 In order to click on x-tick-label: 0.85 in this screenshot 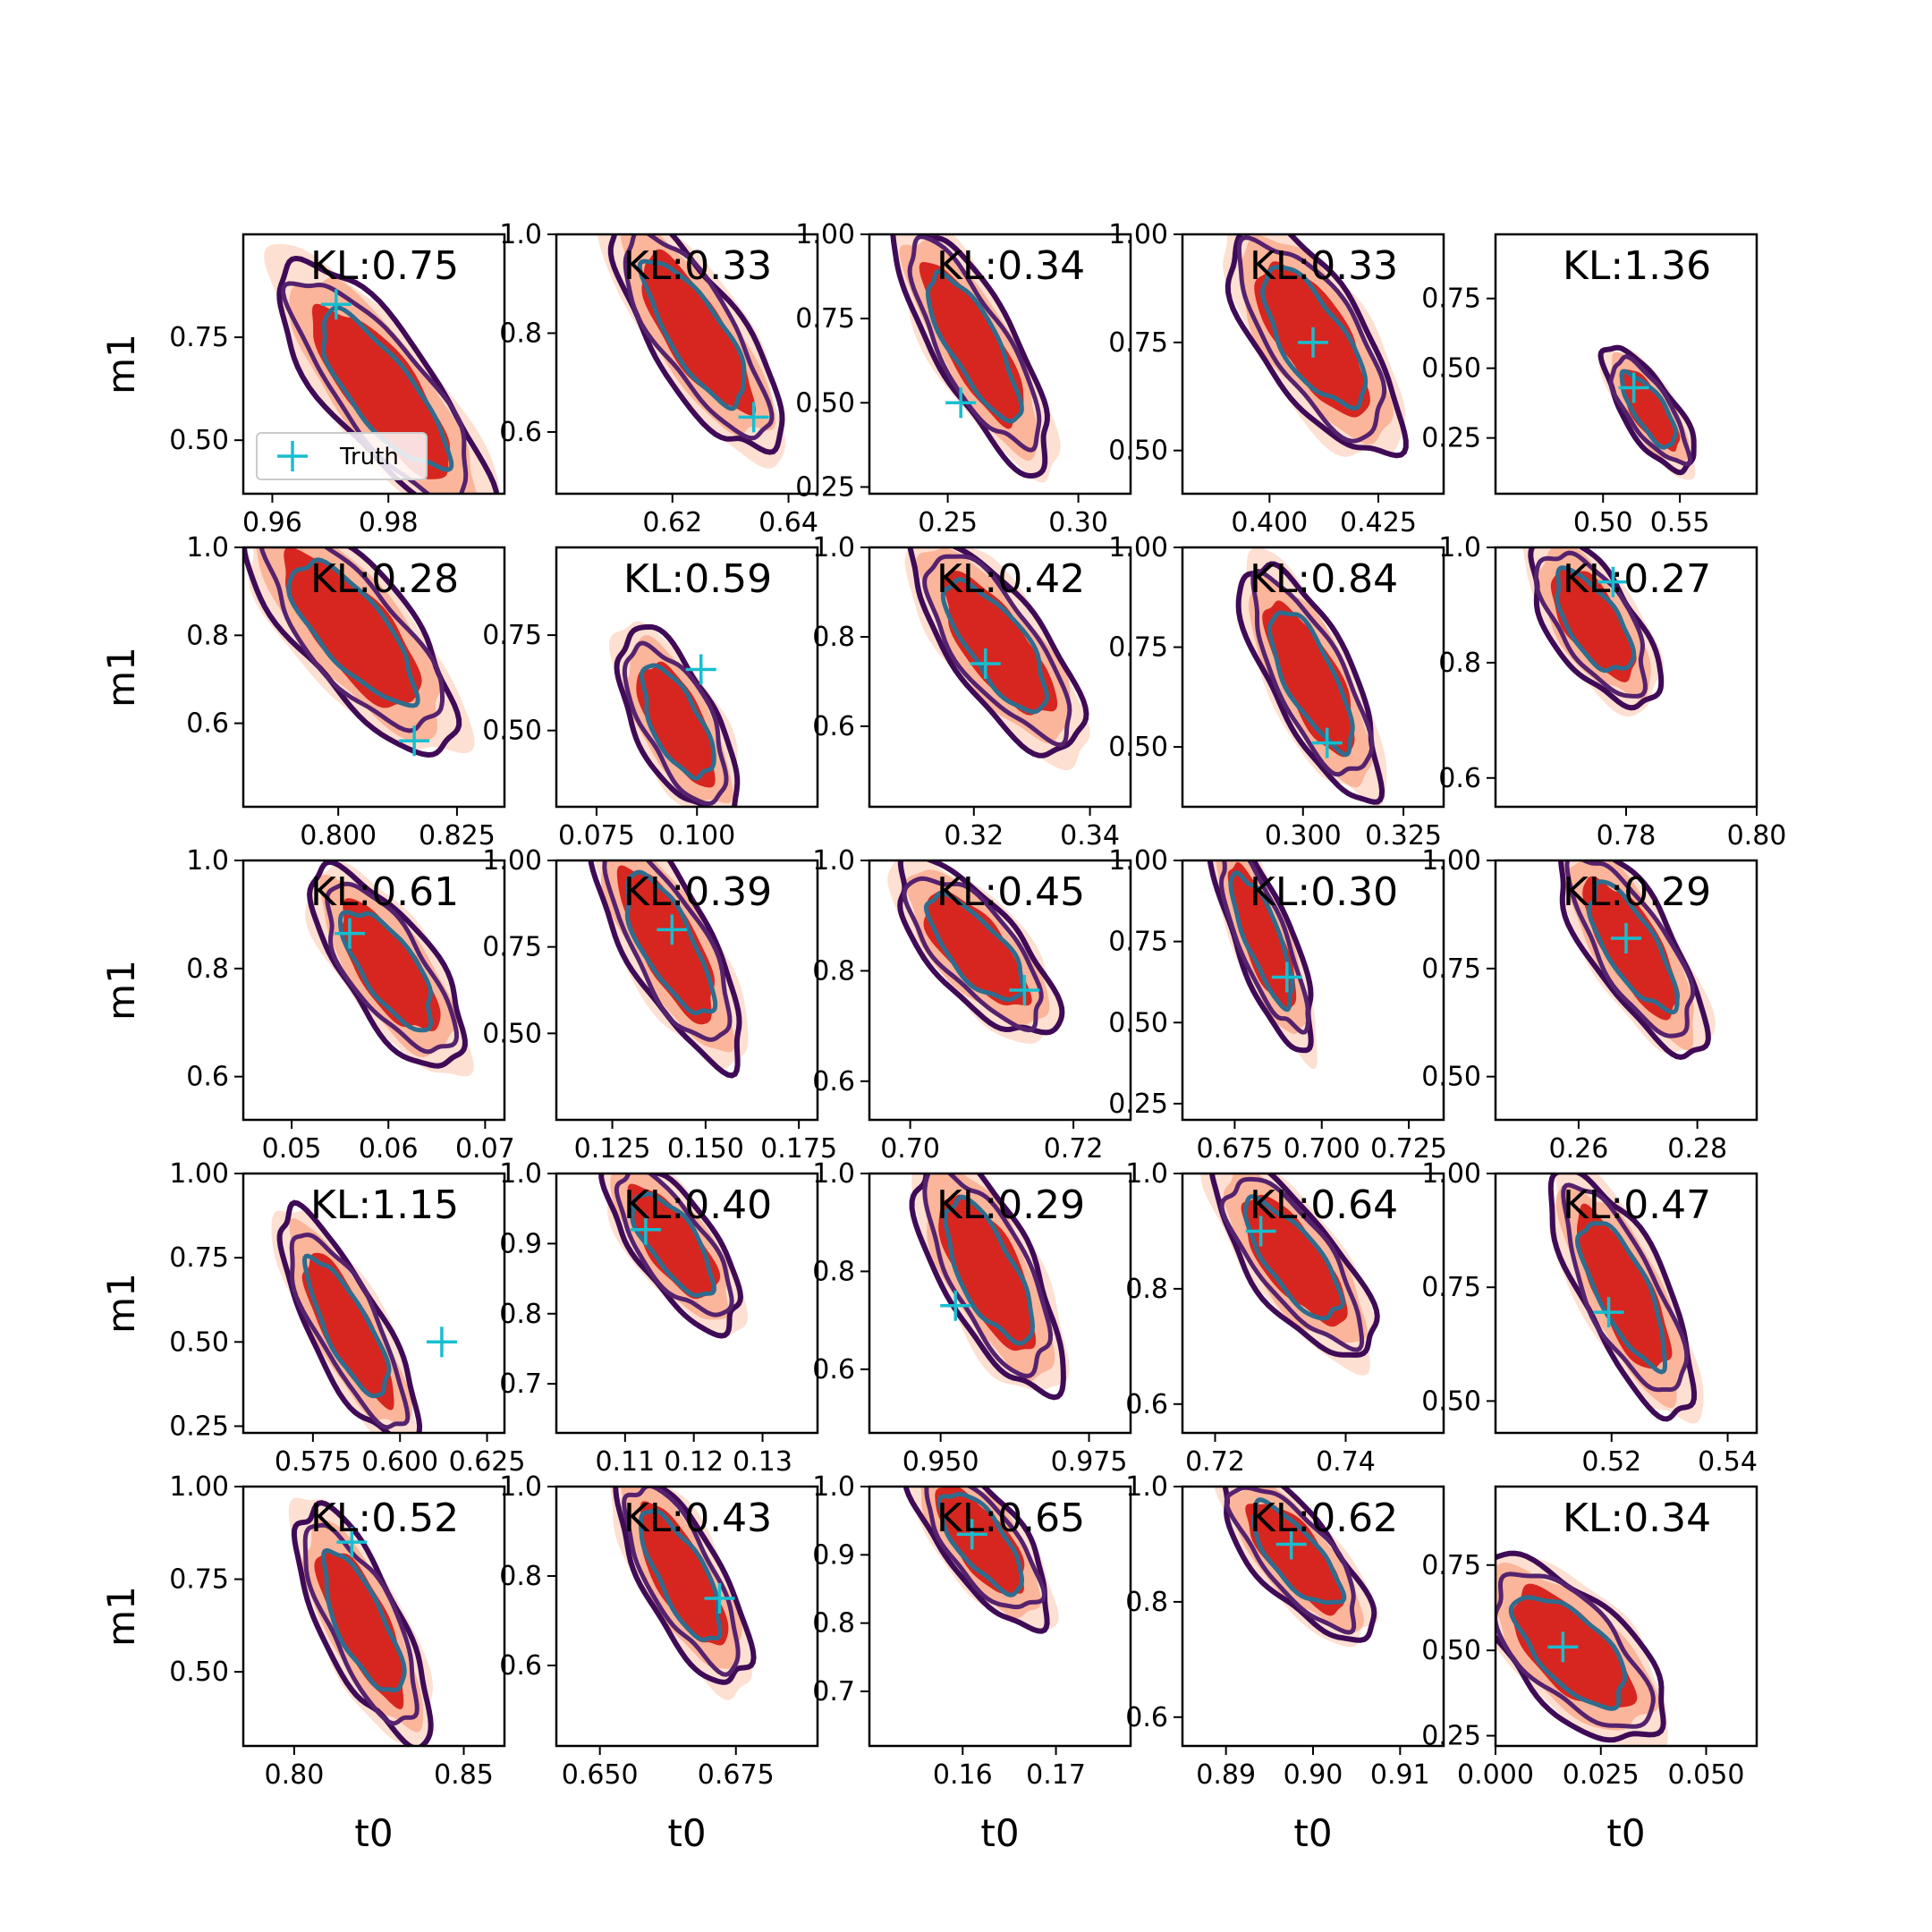, I will do `click(464, 1775)`.